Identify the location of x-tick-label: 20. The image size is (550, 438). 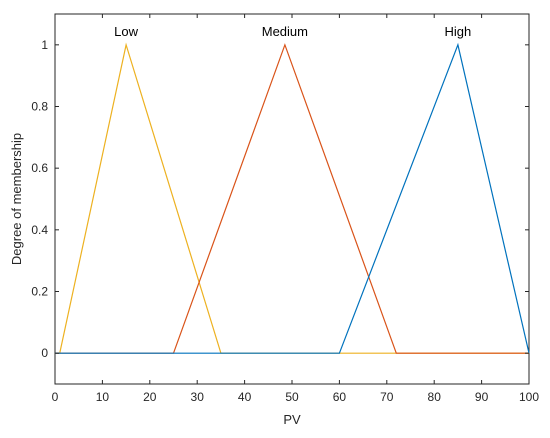
(150, 397).